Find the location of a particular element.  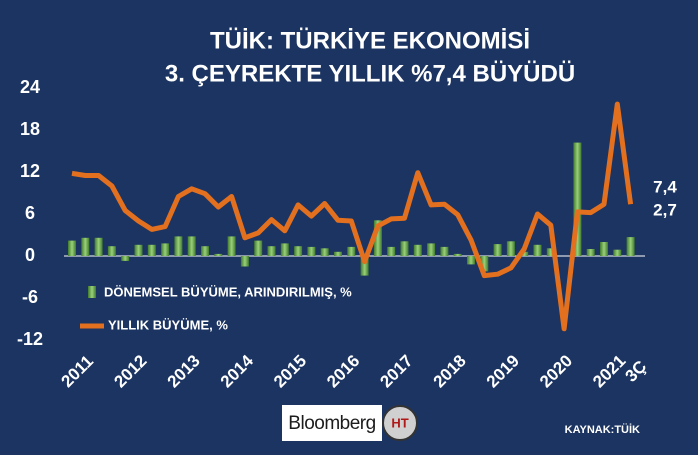

legend-swatch is located at coordinates (92, 292).